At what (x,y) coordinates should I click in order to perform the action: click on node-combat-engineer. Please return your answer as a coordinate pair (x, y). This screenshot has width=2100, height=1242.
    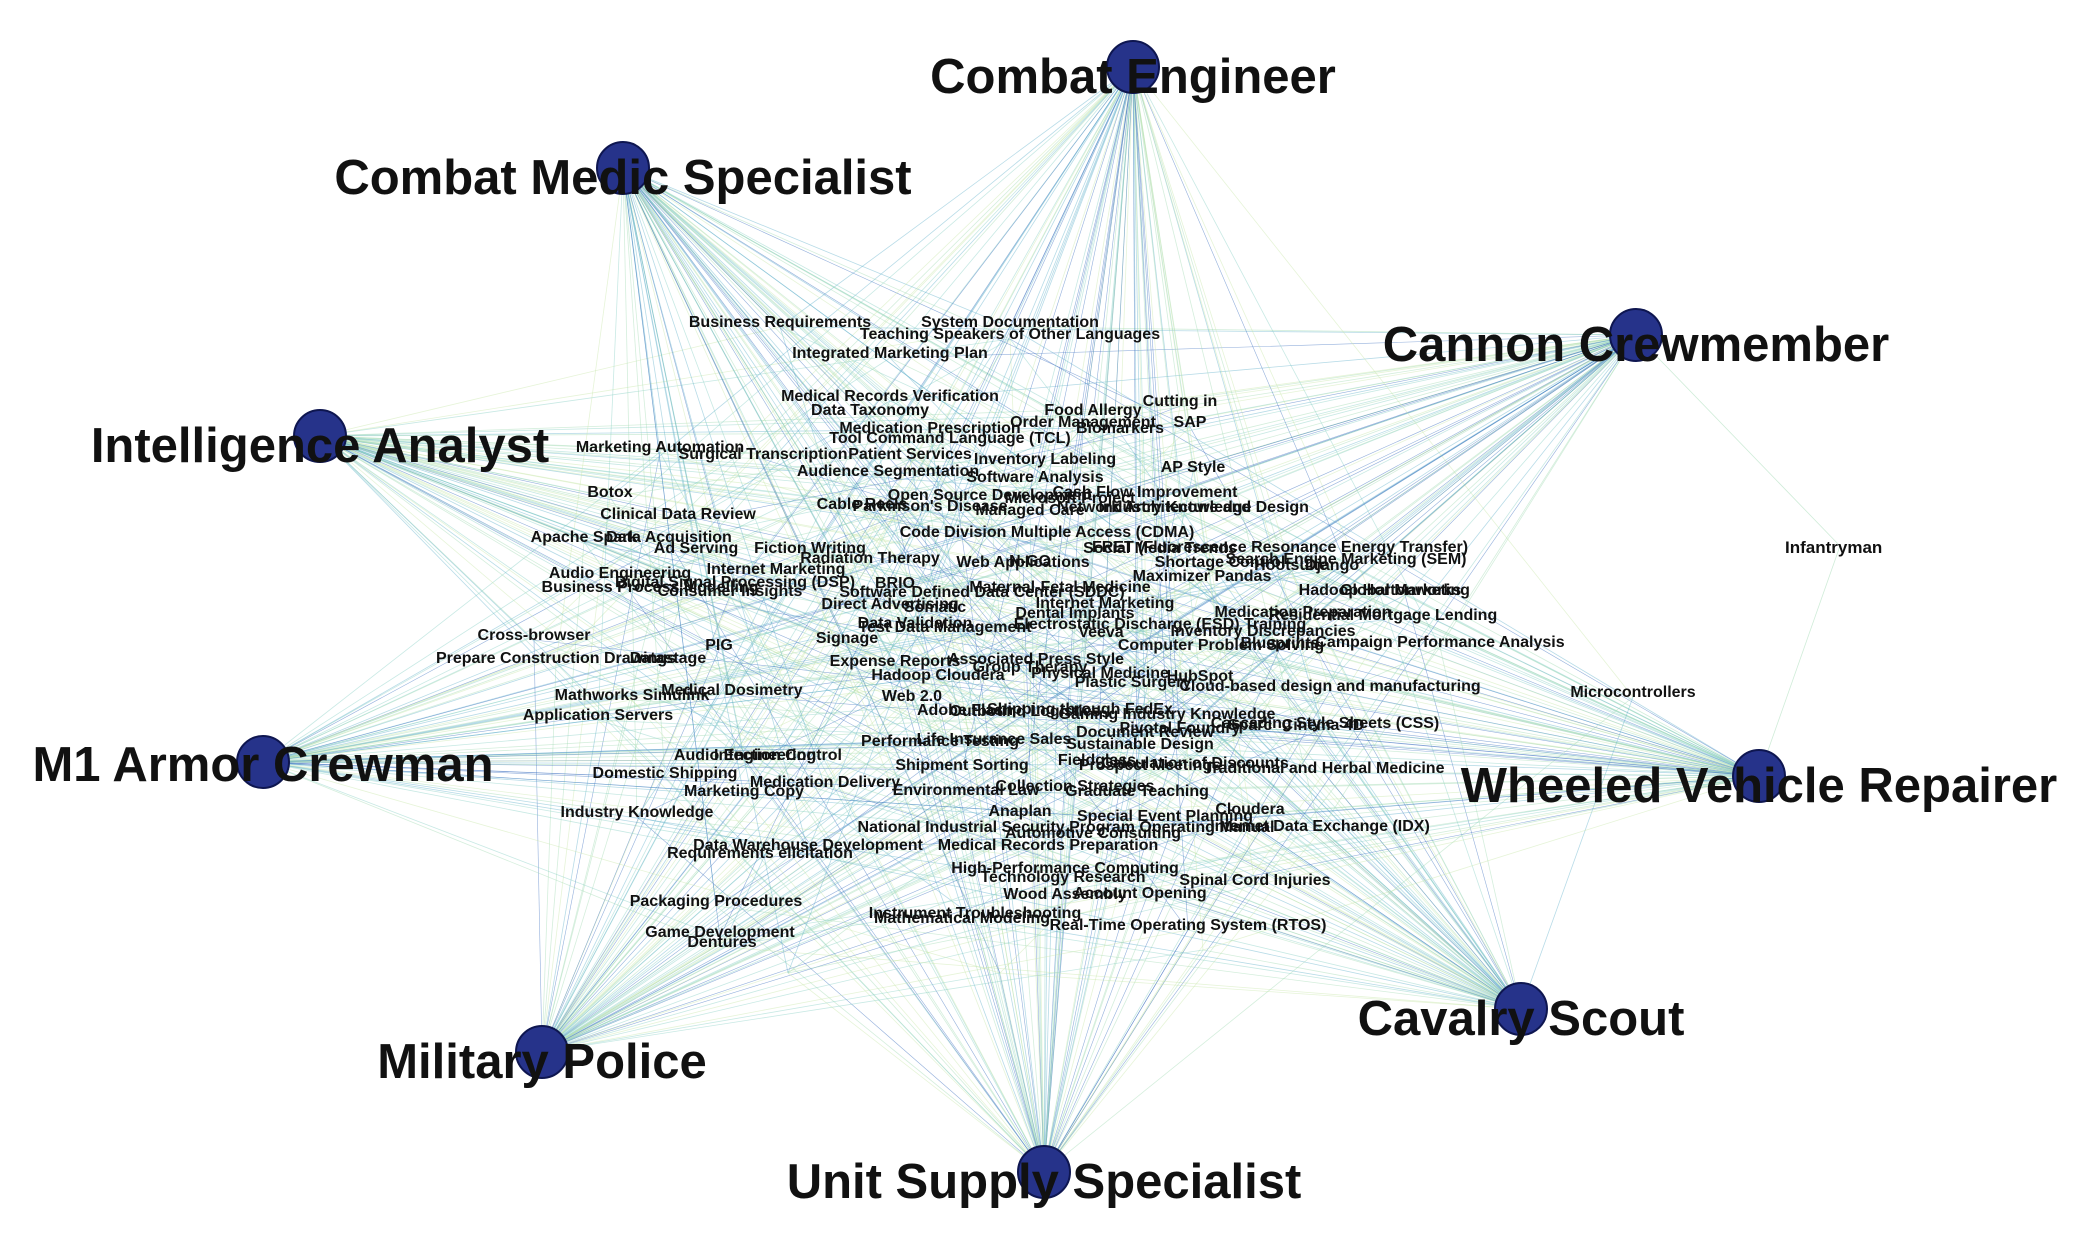
    Looking at the image, I should click on (1133, 67).